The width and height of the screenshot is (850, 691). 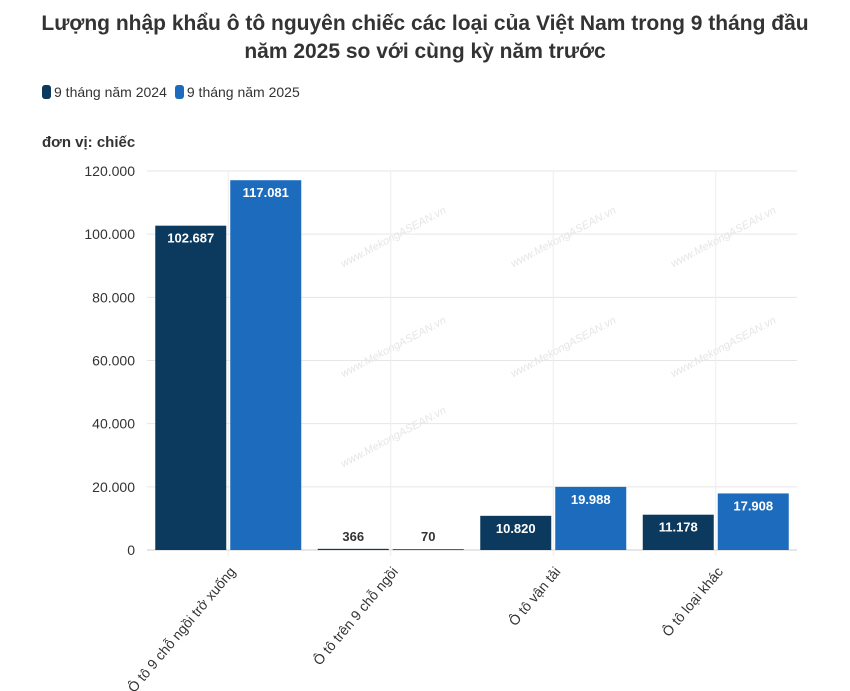 What do you see at coordinates (534, 596) in the screenshot?
I see `x-tick-label: Ô tô vận tải` at bounding box center [534, 596].